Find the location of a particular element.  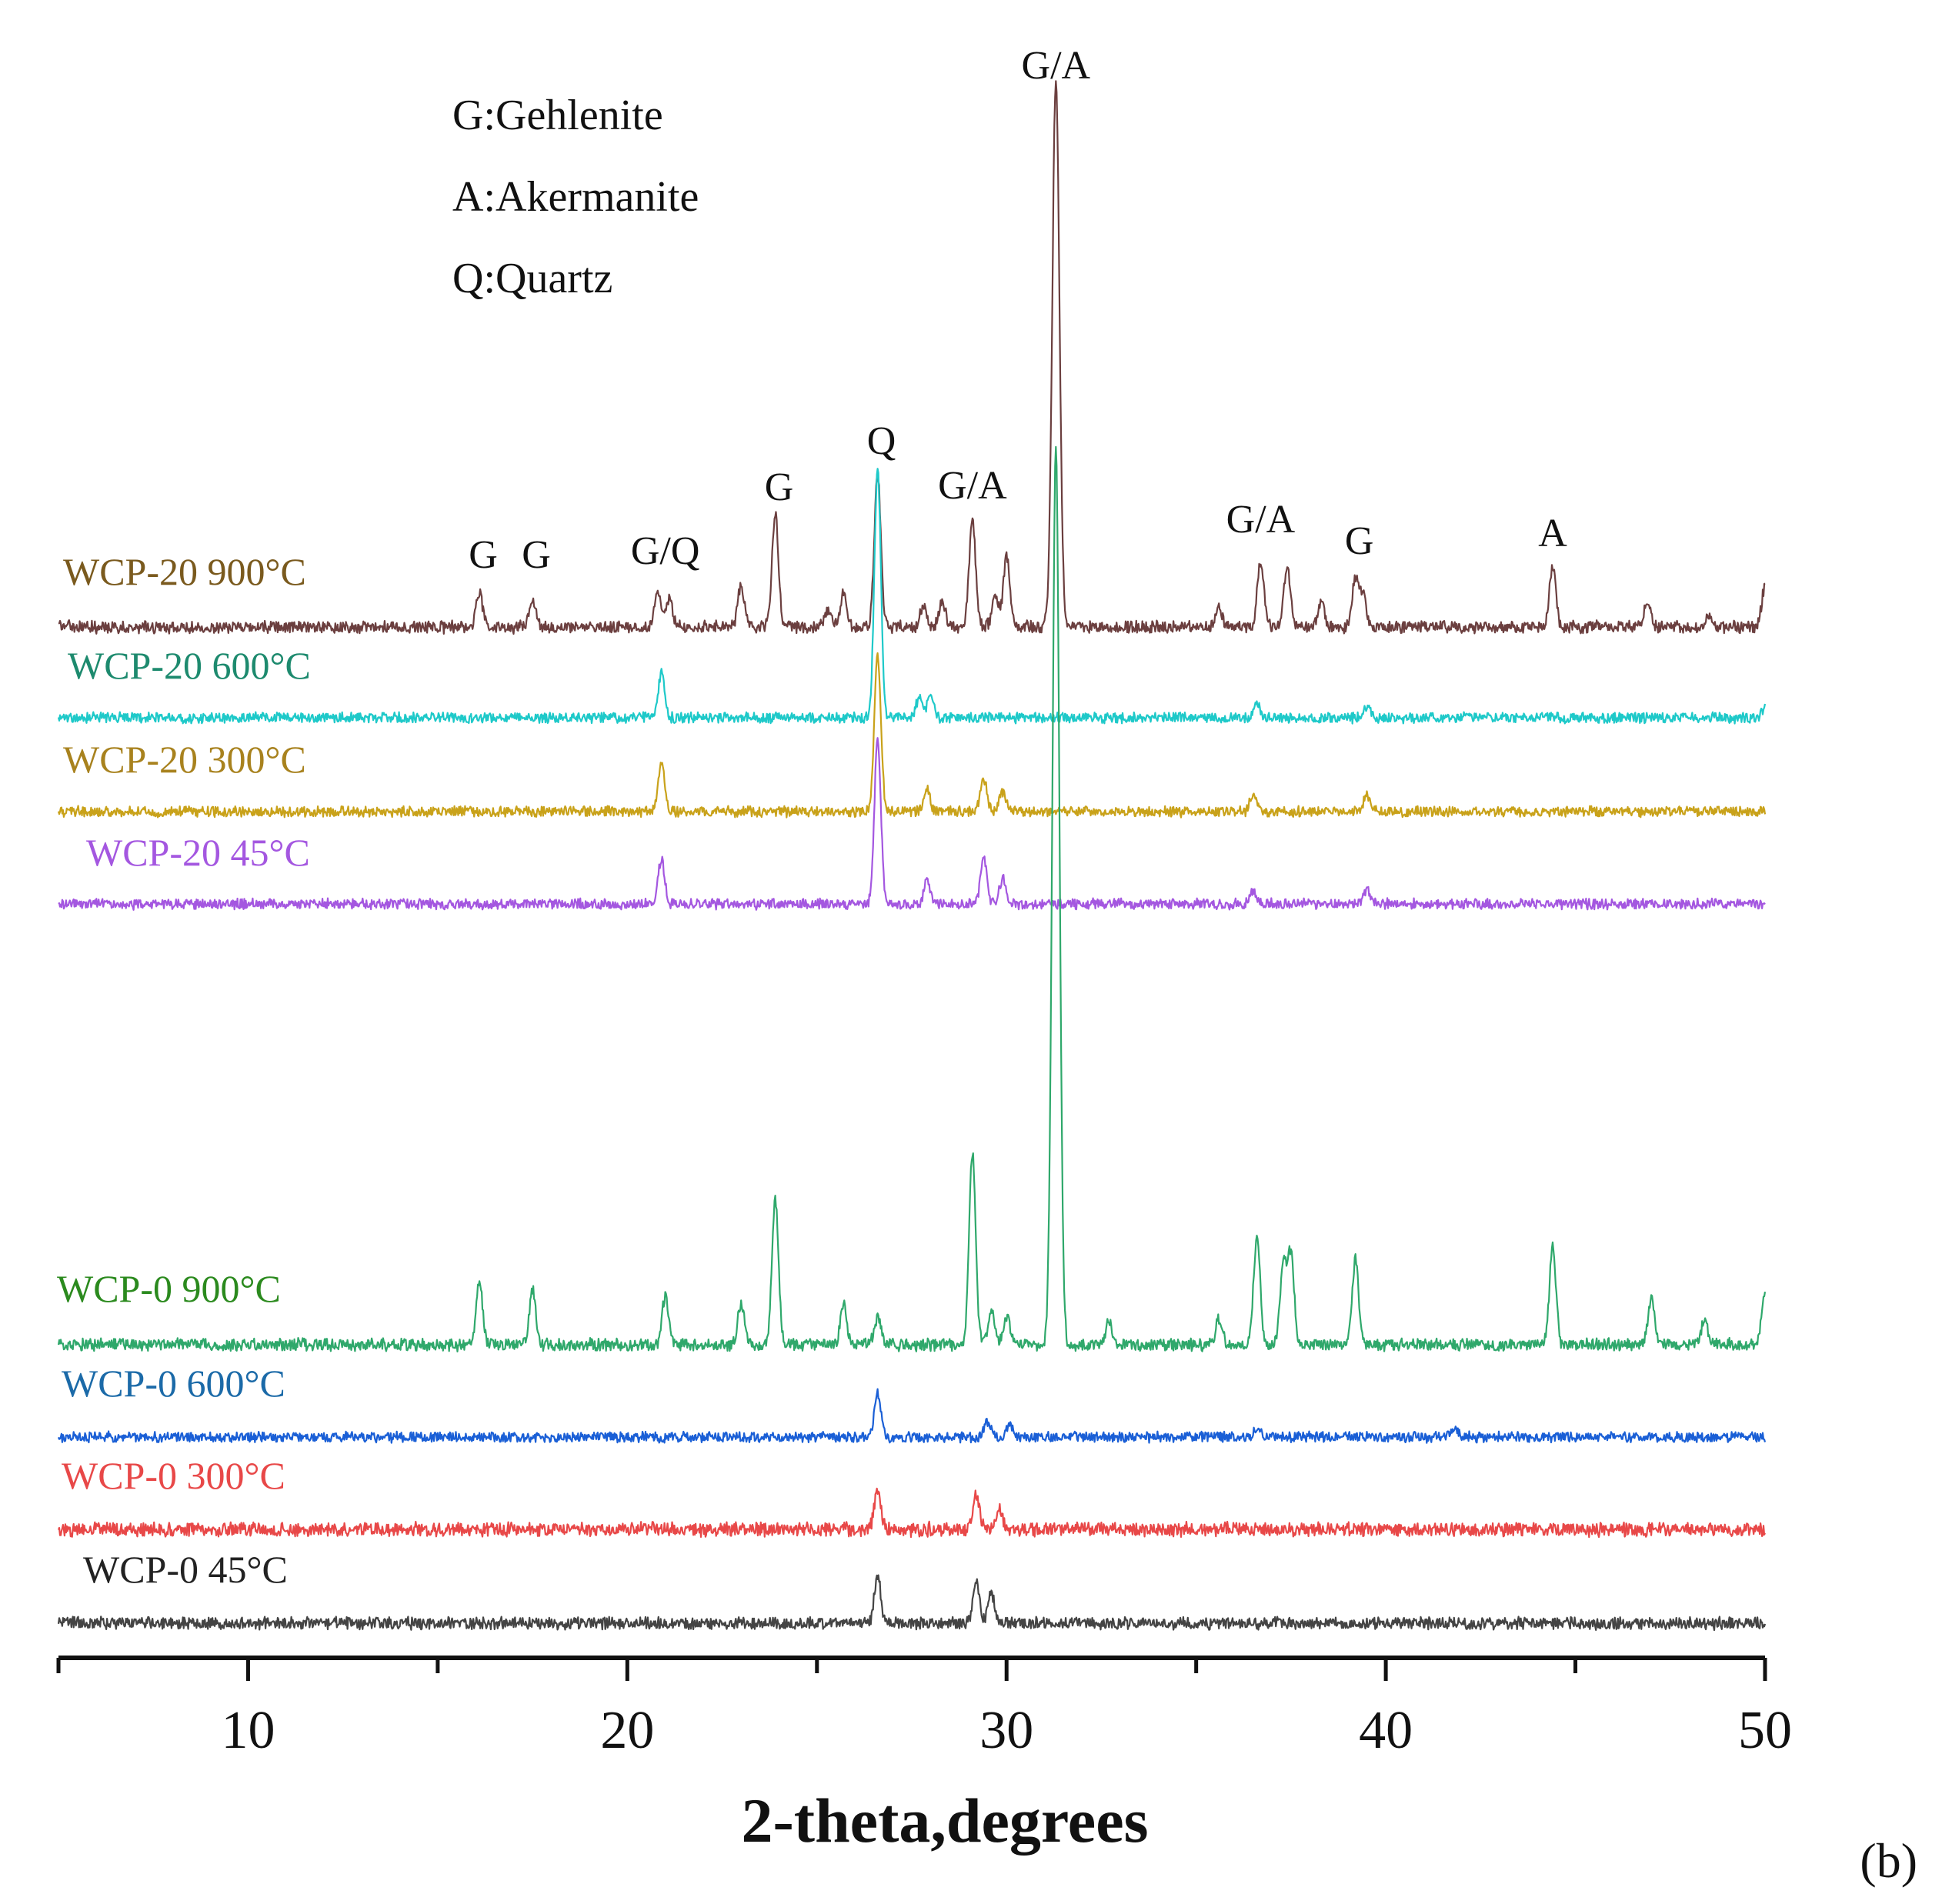

legend-entry-gehlenite: G:Gehlenite is located at coordinates (557, 115).